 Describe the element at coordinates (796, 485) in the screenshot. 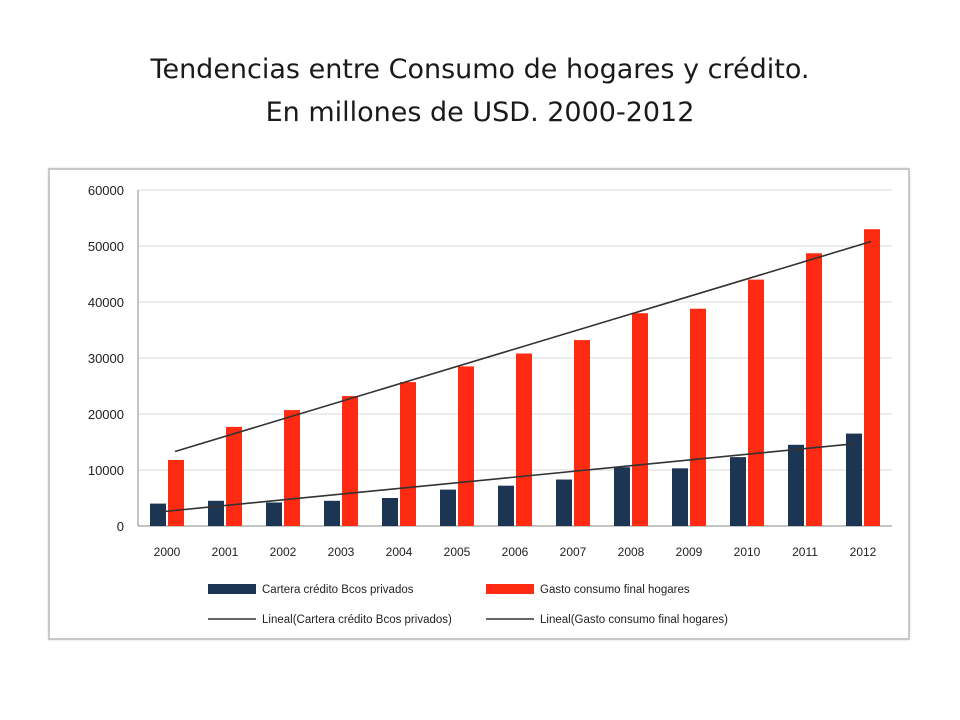

I see `bar-cartera-credito-2011` at that location.